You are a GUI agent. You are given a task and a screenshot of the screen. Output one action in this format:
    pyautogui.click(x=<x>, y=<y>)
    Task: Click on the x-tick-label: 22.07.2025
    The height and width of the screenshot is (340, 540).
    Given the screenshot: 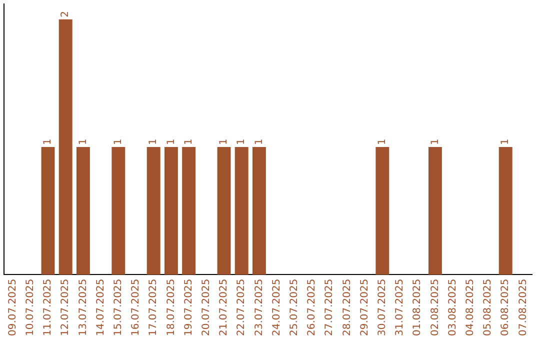 What is the action you would take?
    pyautogui.click(x=242, y=307)
    